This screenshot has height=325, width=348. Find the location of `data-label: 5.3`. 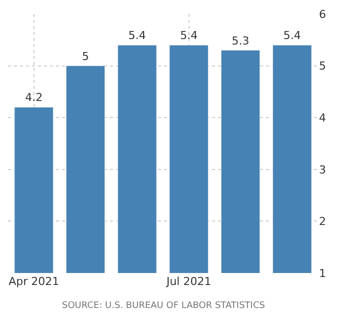

data-label: 5.3 is located at coordinates (241, 41).